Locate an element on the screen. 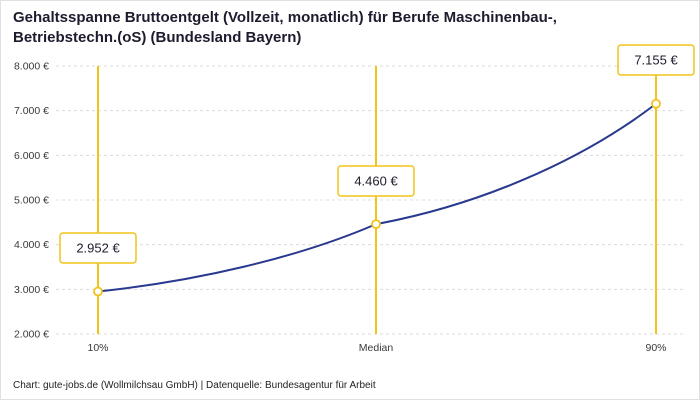  y-axis-tick-label: 8.000 € is located at coordinates (31, 67).